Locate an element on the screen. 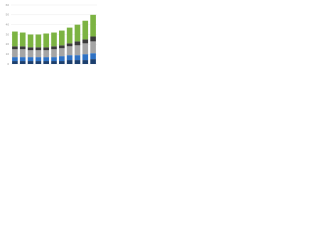 The width and height of the screenshot is (320, 240). y-tick-label: 40 is located at coordinates (8, 24).